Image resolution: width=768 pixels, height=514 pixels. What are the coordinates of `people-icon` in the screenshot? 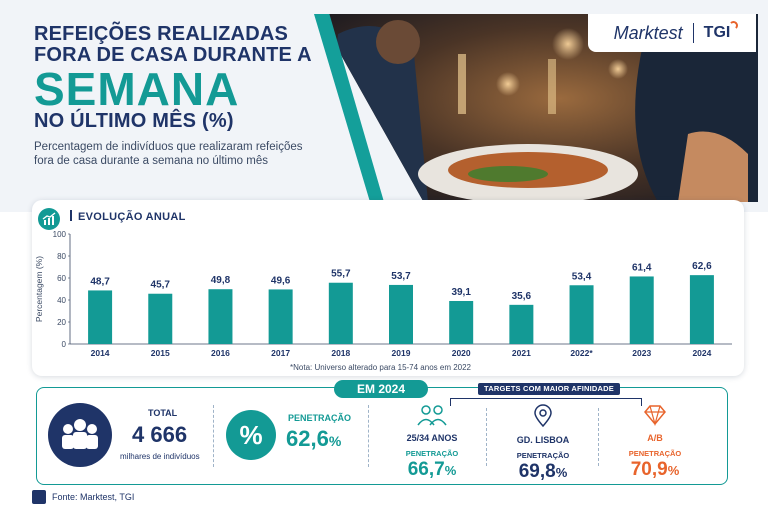 It's located at (432, 415).